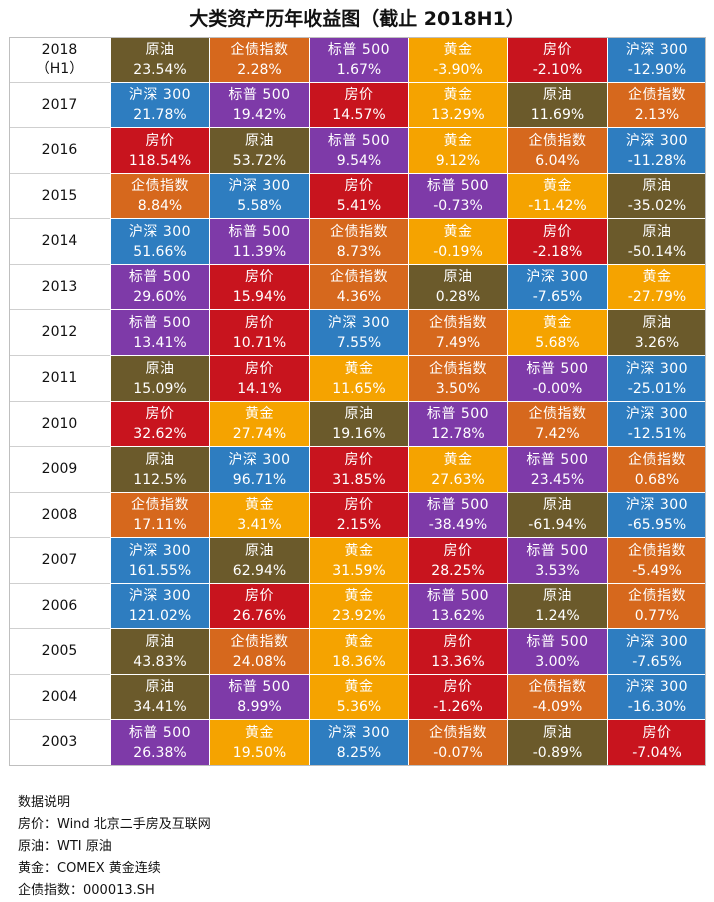 Image resolution: width=714 pixels, height=902 pixels. Describe the element at coordinates (358, 379) in the screenshot. I see `asset-cell: 黄金 11.65%` at that location.